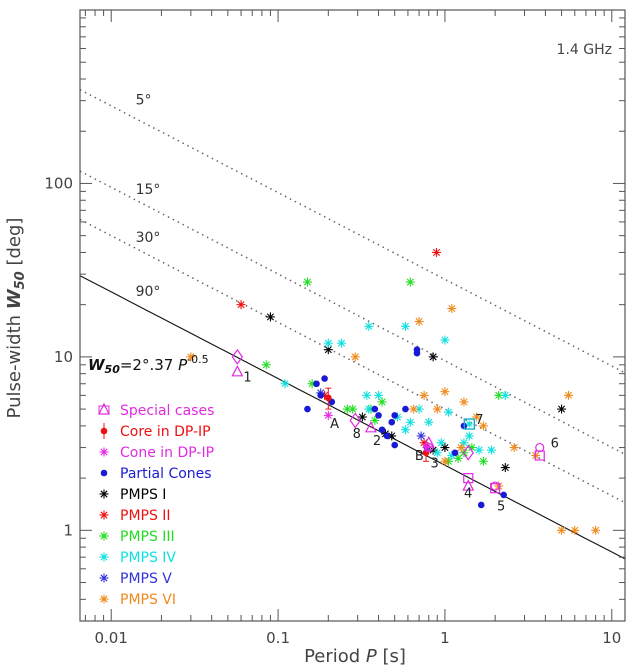 The height and width of the screenshot is (670, 639). Describe the element at coordinates (58, 183) in the screenshot. I see `y-tick-label: 100` at that location.